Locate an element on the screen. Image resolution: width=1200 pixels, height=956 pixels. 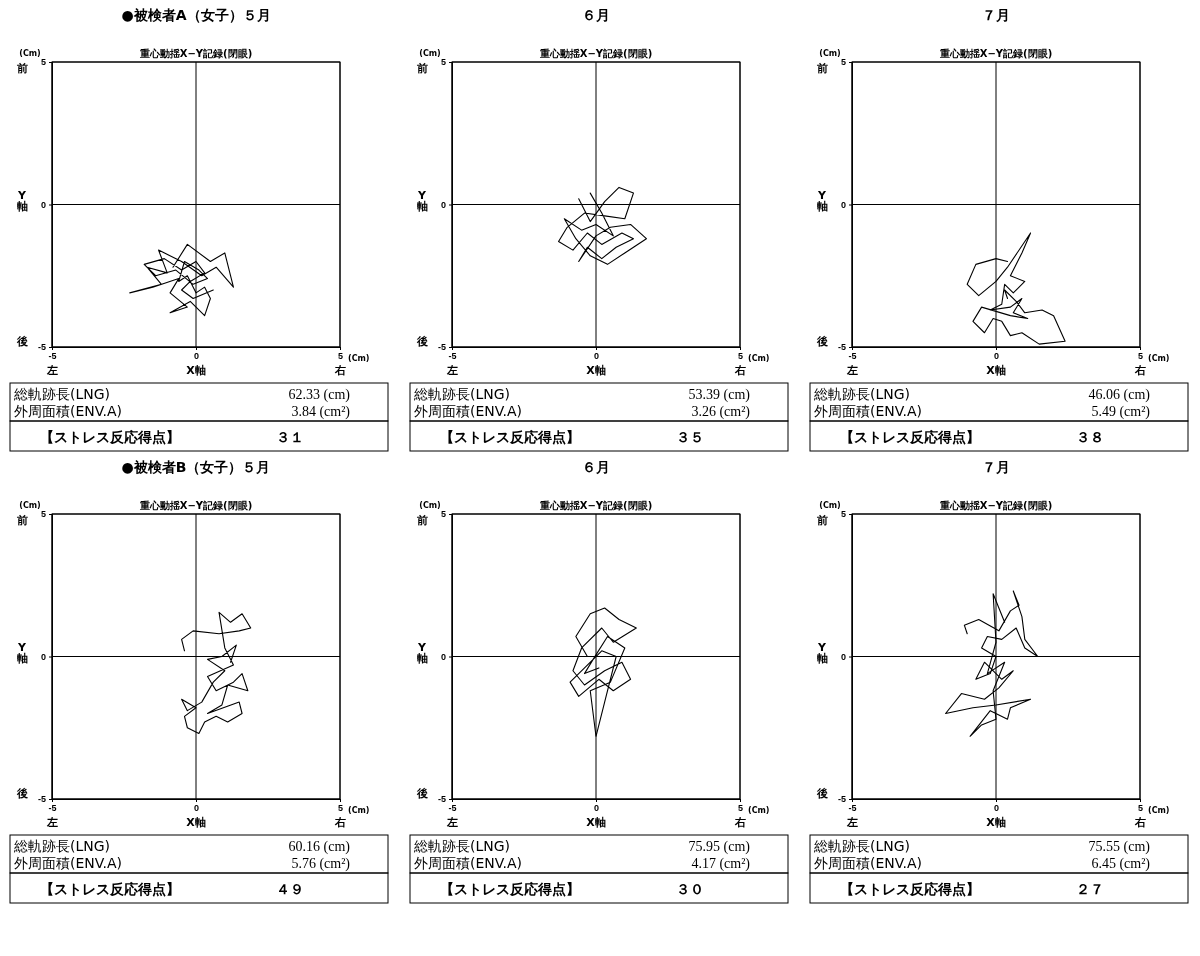
text: ２７ is located at coordinates (1090, 889).